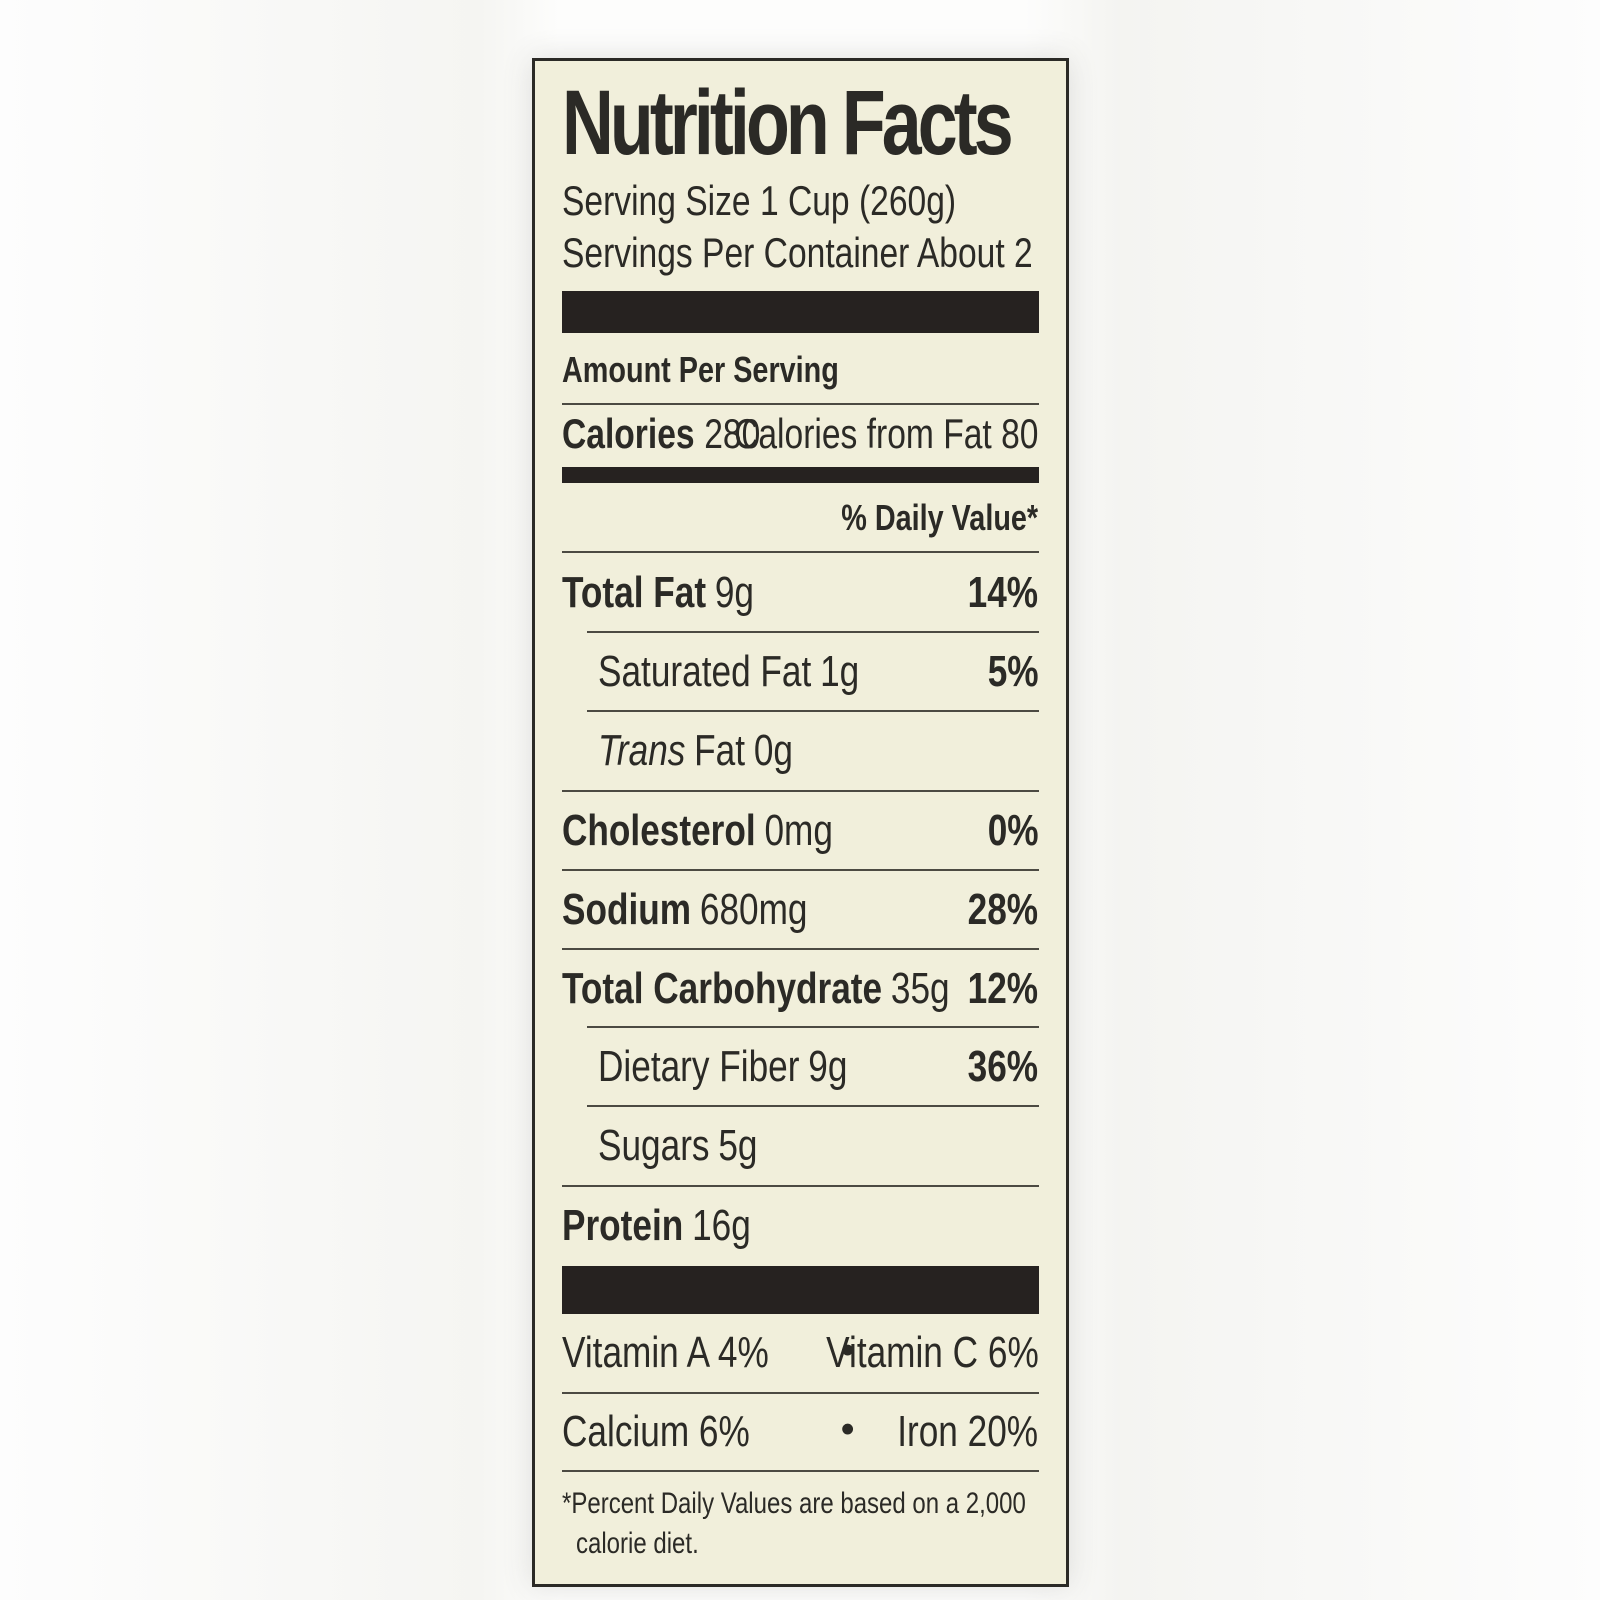 The height and width of the screenshot is (1600, 1600). Describe the element at coordinates (637, 1543) in the screenshot. I see `footnote-line-2: calorie diet.` at that location.